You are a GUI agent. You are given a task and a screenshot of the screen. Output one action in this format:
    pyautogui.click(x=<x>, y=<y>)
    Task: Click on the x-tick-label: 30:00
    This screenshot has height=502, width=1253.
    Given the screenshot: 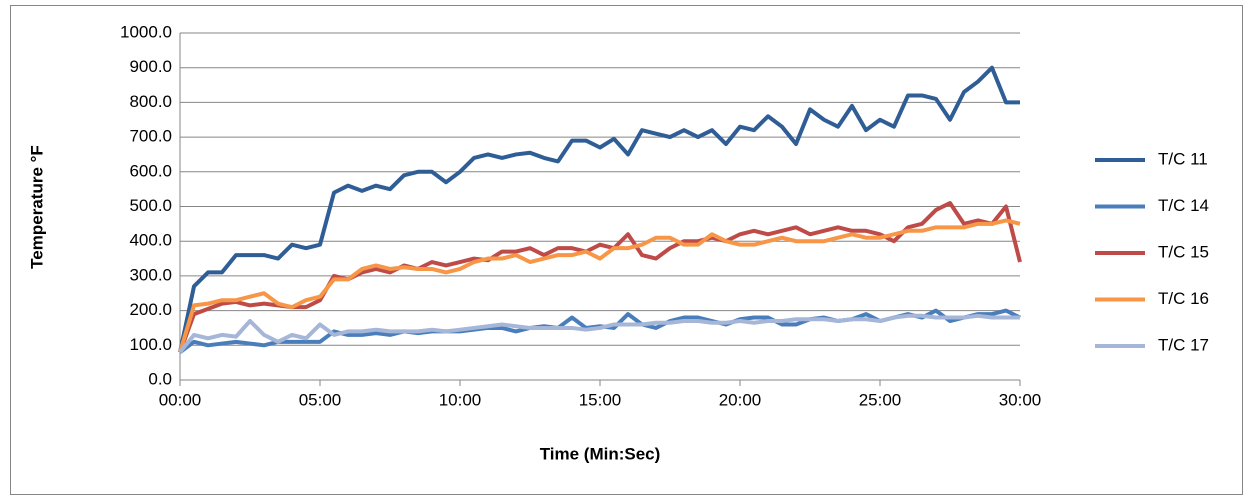 What is the action you would take?
    pyautogui.click(x=1020, y=399)
    